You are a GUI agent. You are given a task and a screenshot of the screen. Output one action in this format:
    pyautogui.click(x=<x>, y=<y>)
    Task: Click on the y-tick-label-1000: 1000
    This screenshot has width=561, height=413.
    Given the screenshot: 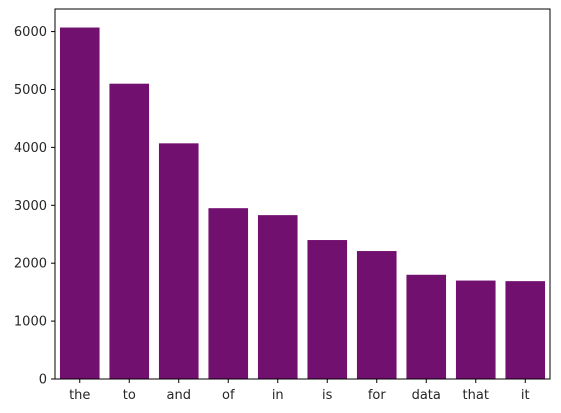 What is the action you would take?
    pyautogui.click(x=30, y=322)
    